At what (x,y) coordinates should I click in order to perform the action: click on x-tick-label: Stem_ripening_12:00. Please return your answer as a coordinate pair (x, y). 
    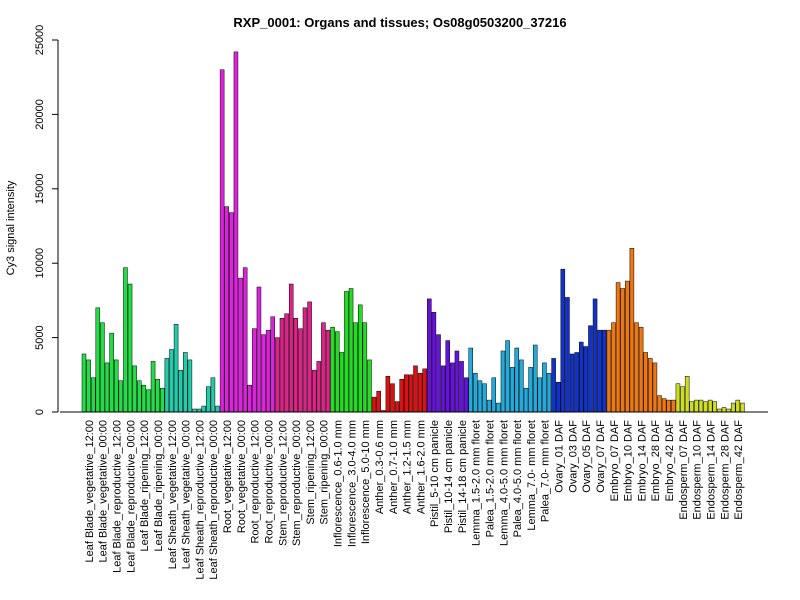
    Looking at the image, I should click on (311, 472).